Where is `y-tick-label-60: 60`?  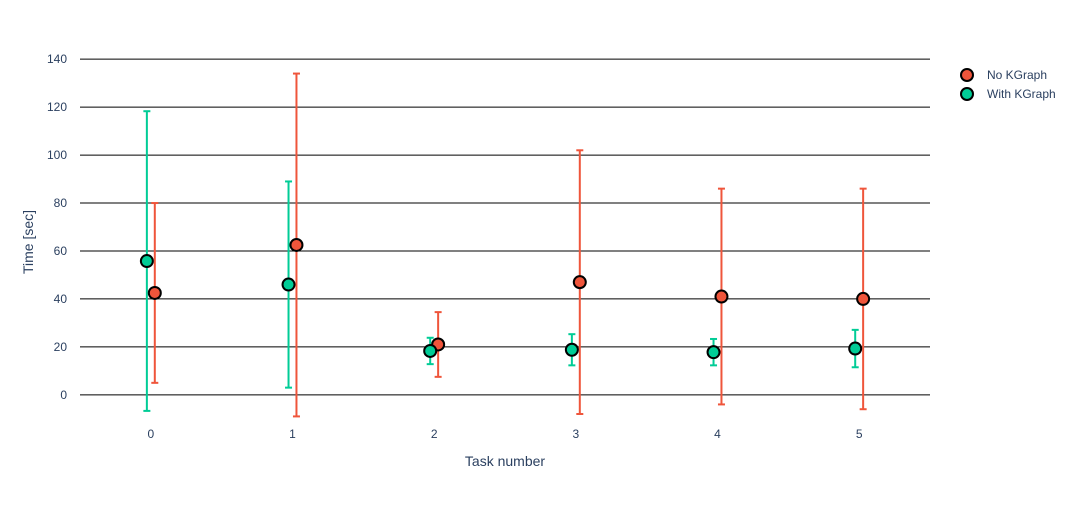 y-tick-label-60: 60 is located at coordinates (61, 251).